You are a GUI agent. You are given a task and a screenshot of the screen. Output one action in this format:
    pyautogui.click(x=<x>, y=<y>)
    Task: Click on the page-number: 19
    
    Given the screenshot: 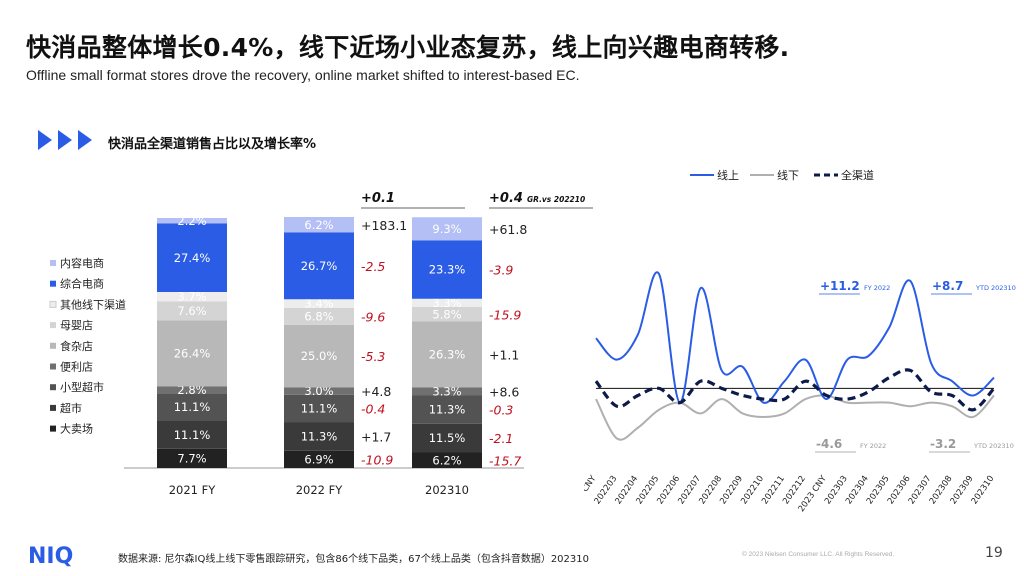 What is the action you would take?
    pyautogui.click(x=994, y=553)
    